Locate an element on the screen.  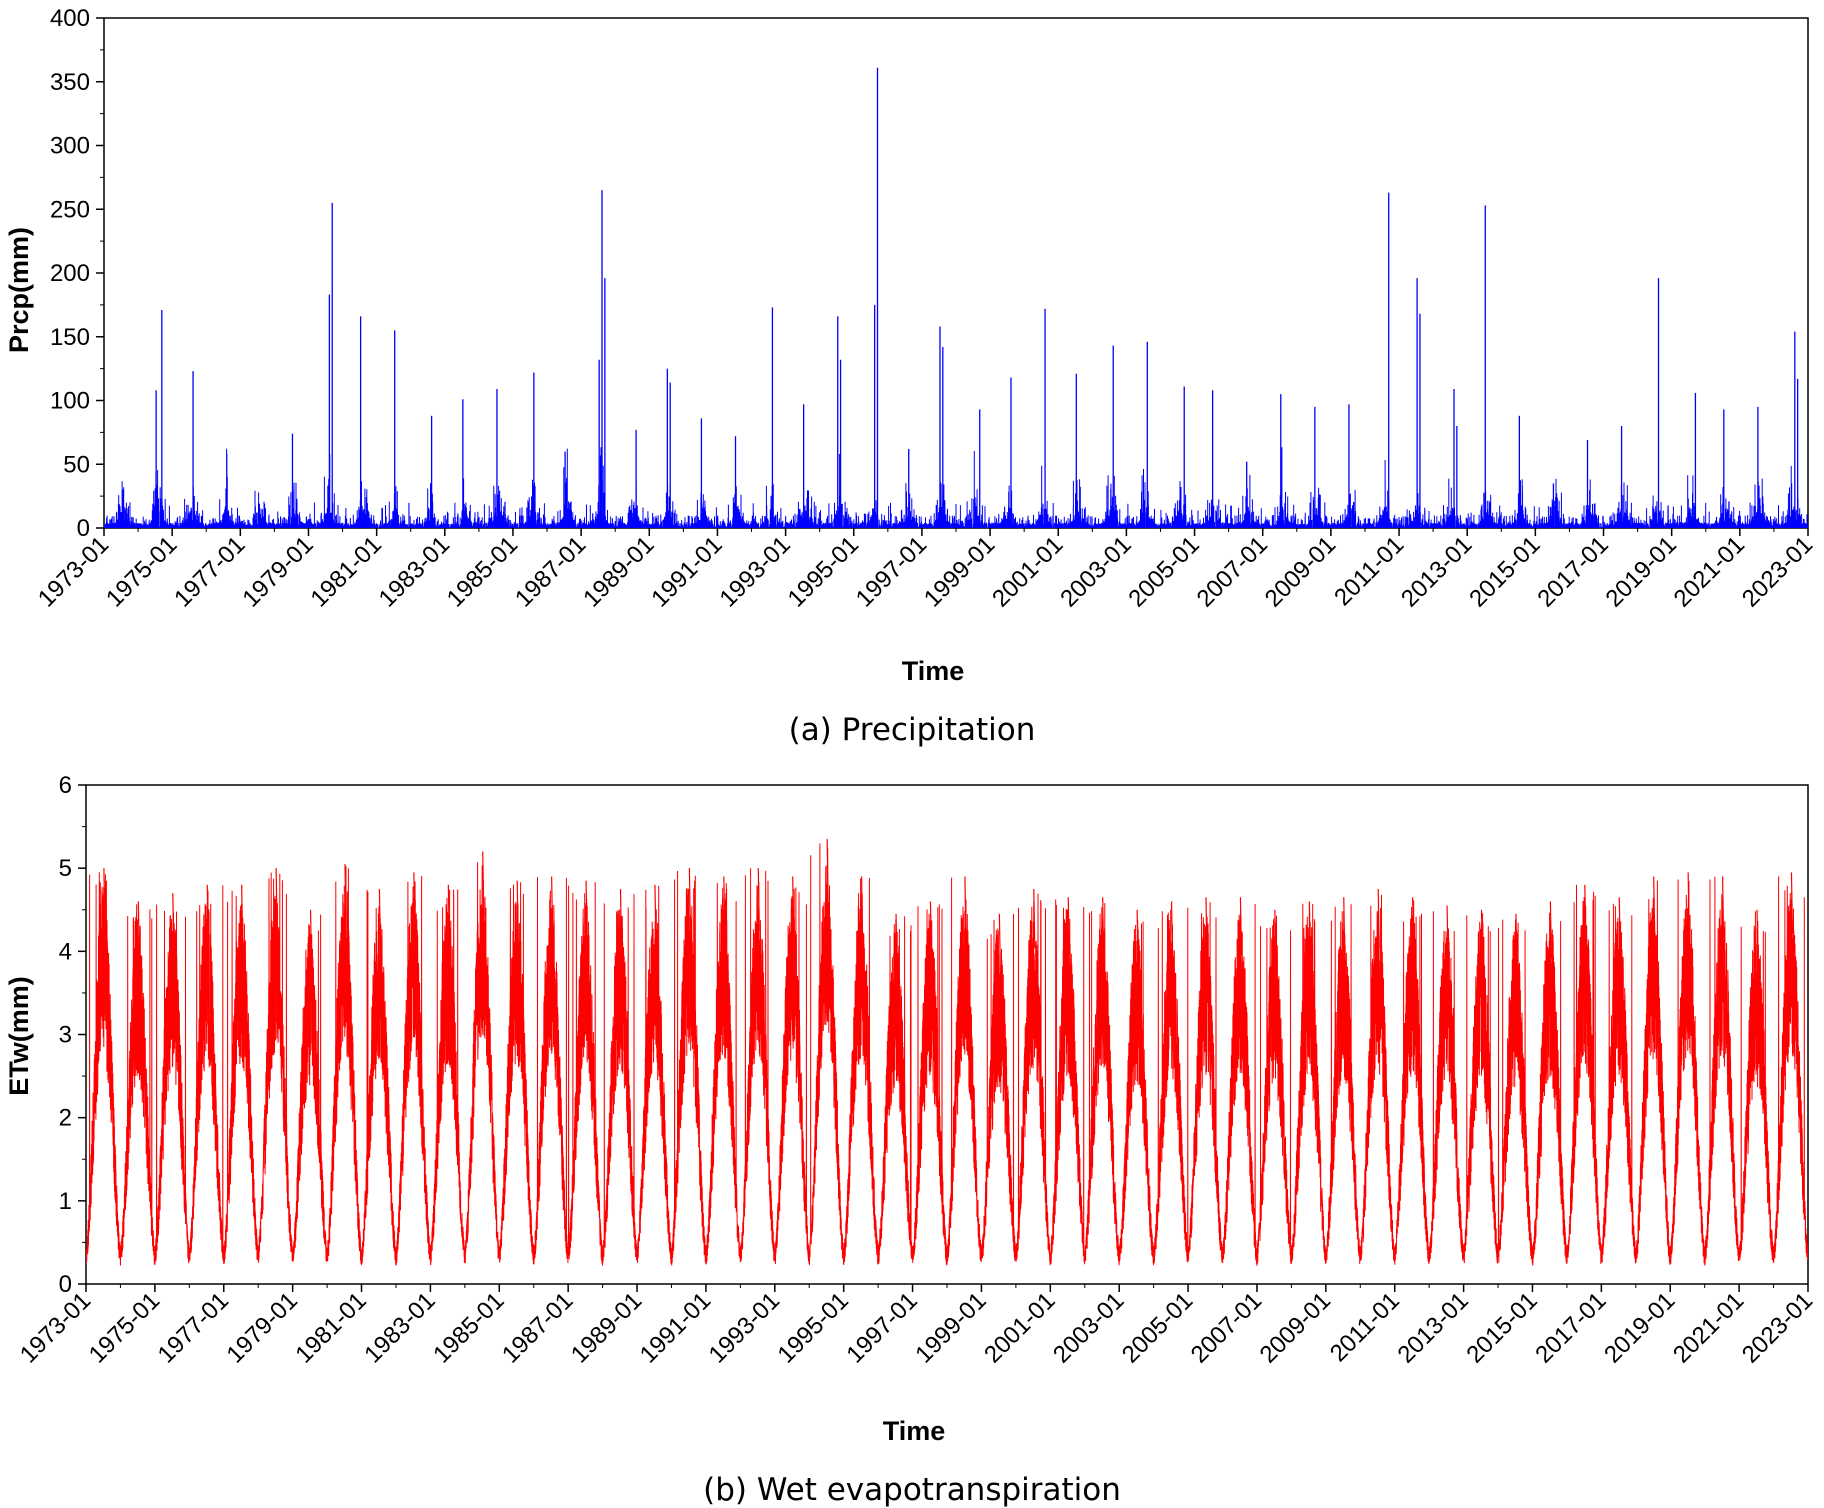
evapotranspiration-x-tick-label: 2019-01 is located at coordinates (1639, 1327).